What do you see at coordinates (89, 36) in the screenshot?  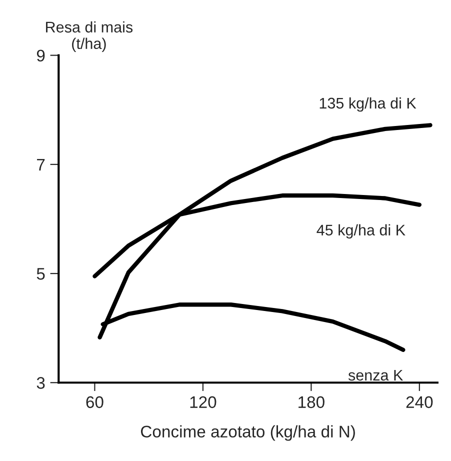 I see `y-axis-title: Resa di mais (t/ha)` at bounding box center [89, 36].